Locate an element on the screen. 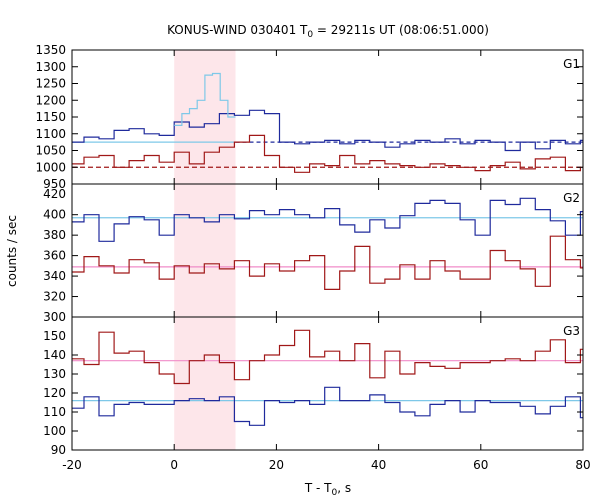  x-tick-label: 60 is located at coordinates (480, 465).